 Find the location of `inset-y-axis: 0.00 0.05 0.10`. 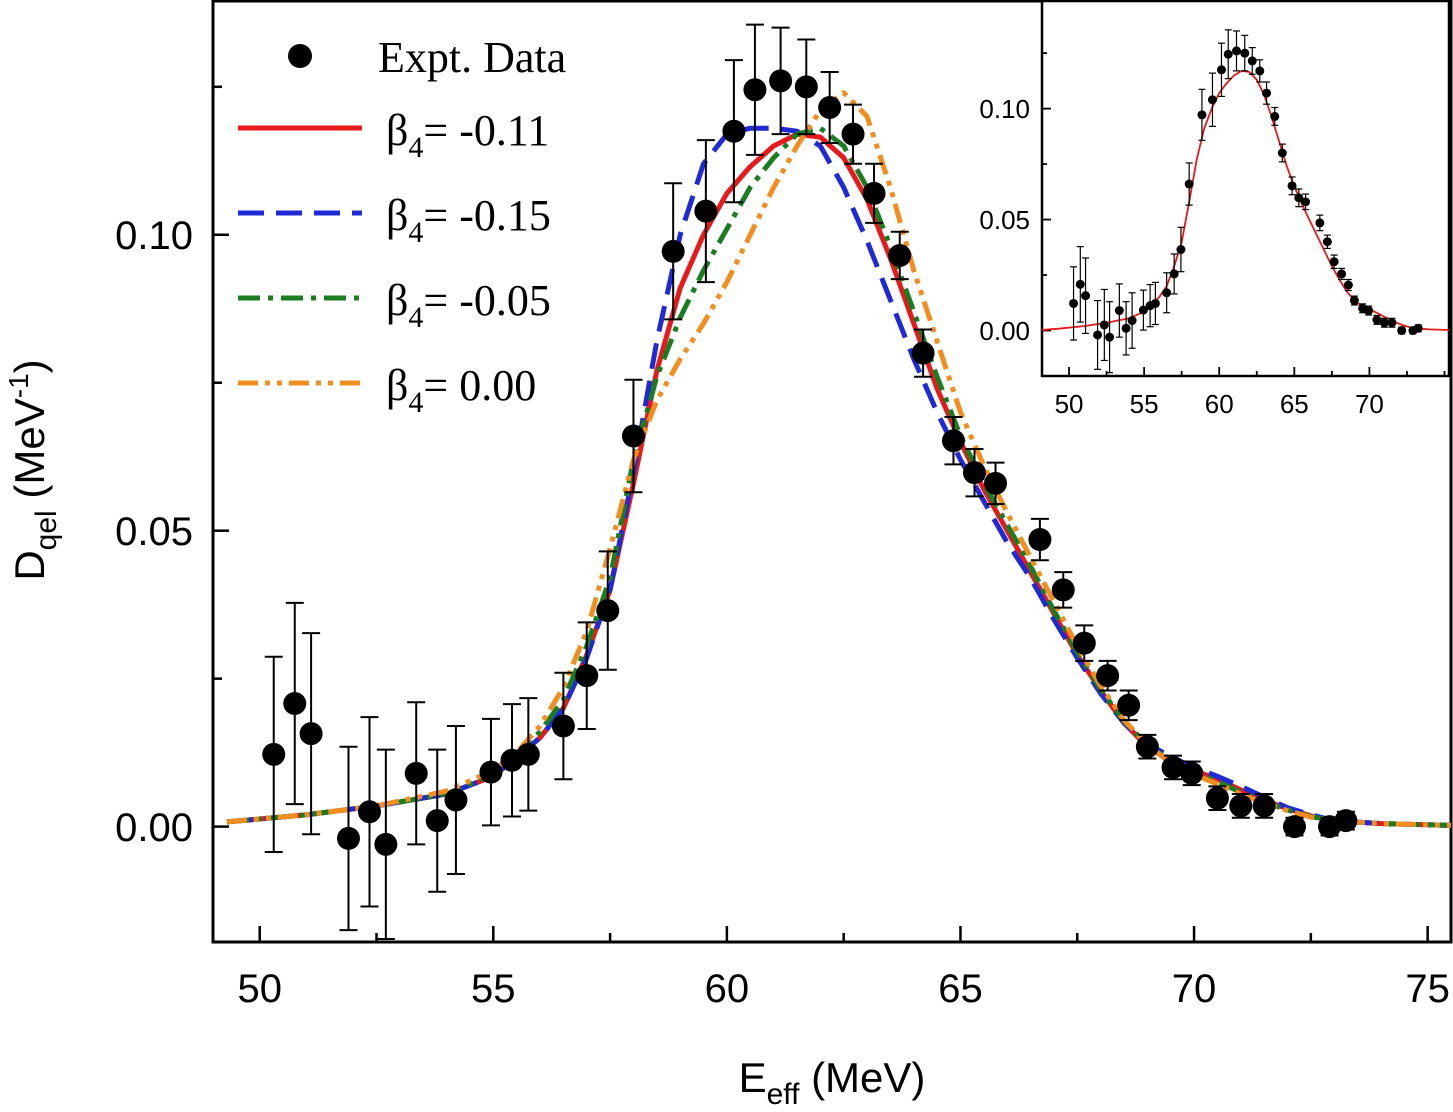

inset-y-axis: 0.00 0.05 0.10 is located at coordinates (1015, 199).